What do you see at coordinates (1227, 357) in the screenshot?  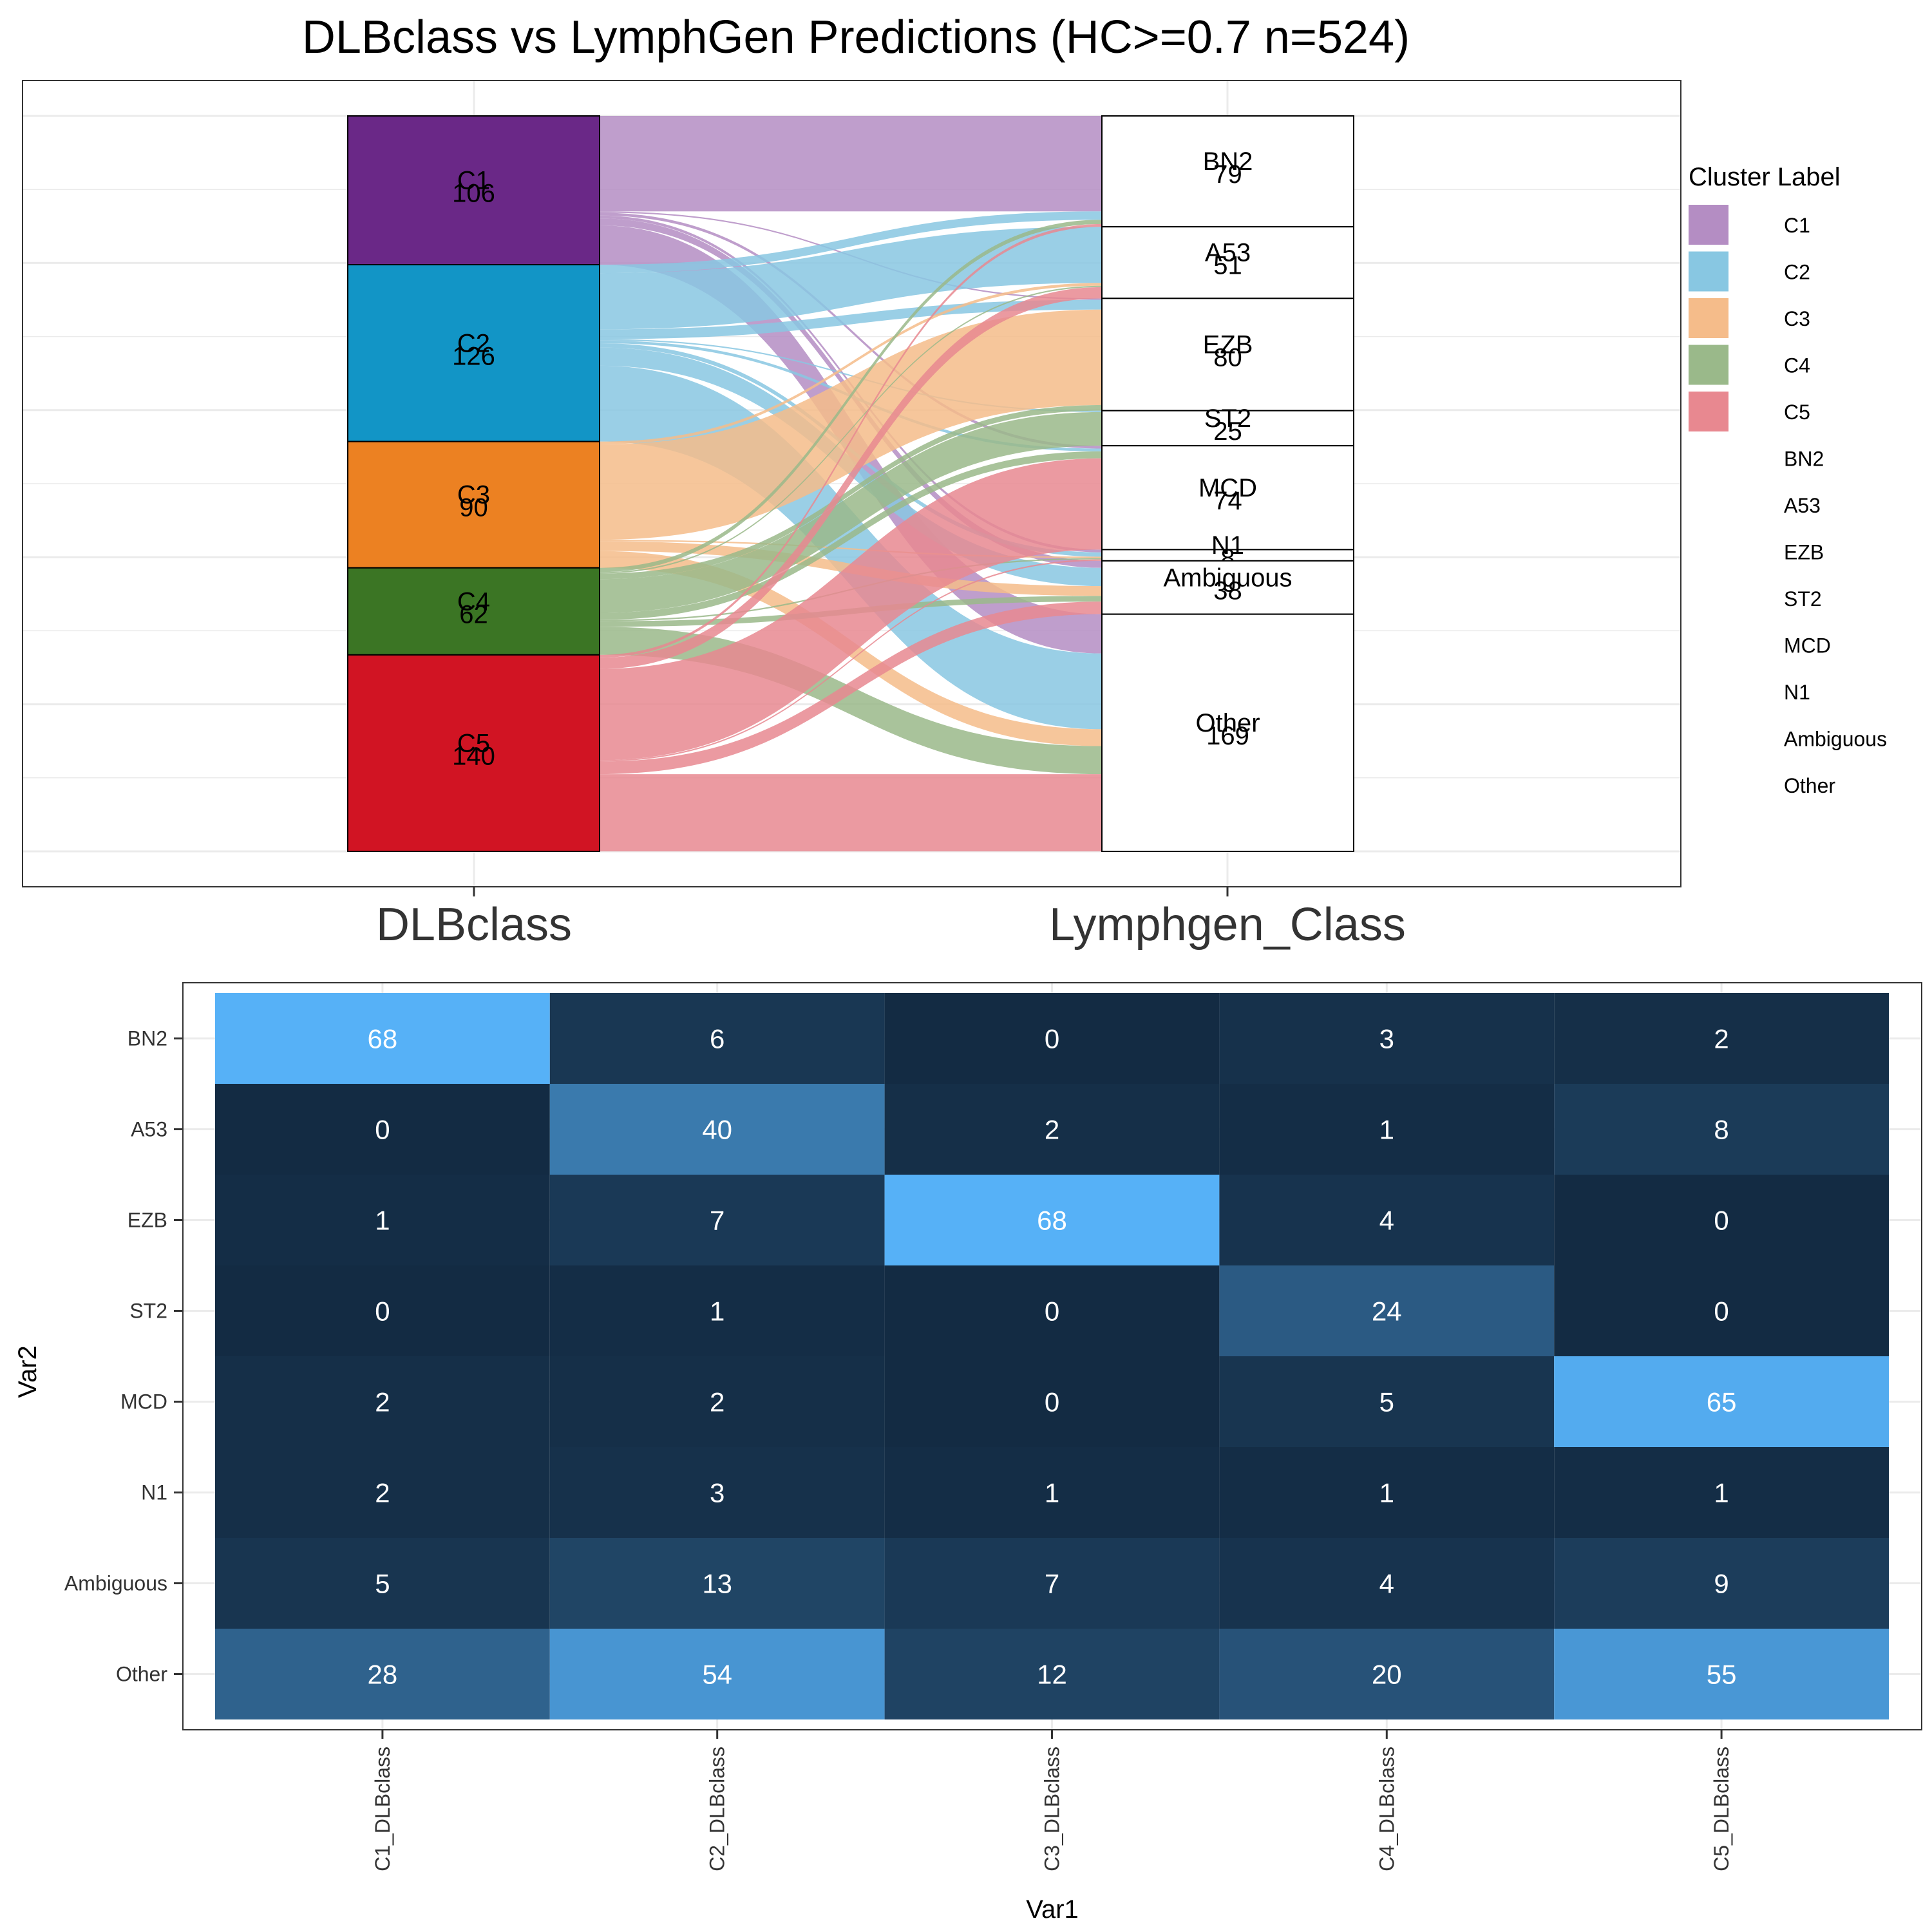 I see `stratum-count: 80` at bounding box center [1227, 357].